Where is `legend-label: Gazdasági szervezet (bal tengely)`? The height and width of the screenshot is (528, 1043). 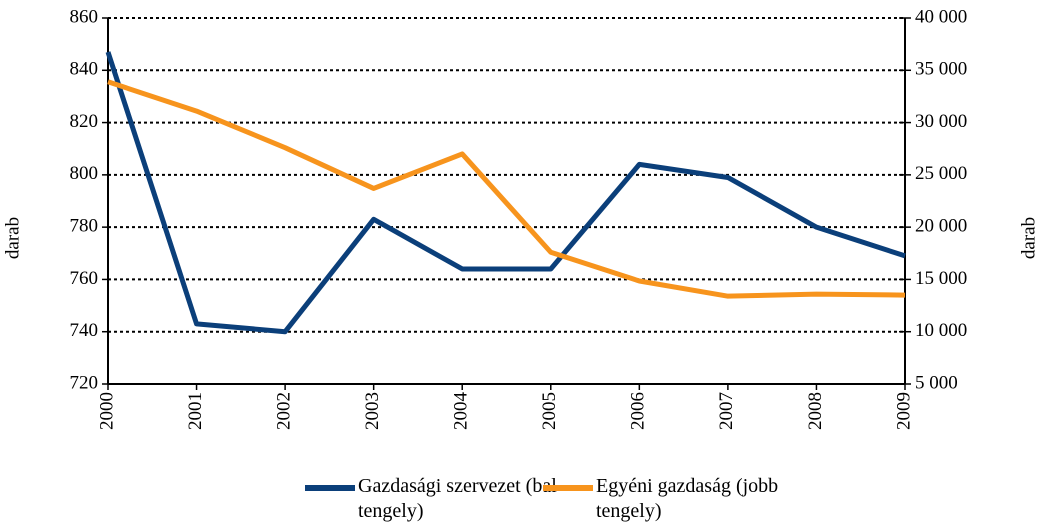 legend-label: Gazdasági szervezet (bal tengely) is located at coordinates (457, 498).